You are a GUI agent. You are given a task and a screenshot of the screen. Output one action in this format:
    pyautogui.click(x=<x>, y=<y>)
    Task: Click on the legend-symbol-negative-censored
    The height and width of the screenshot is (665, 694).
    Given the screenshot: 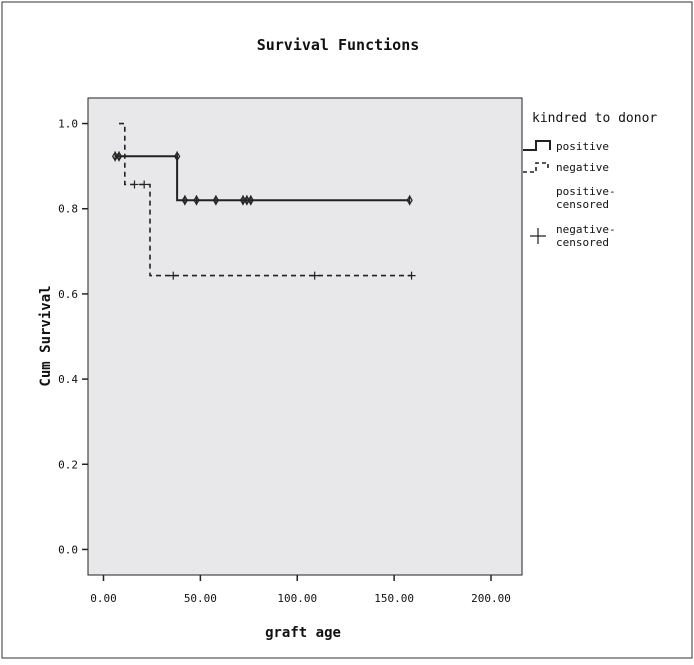 What is the action you would take?
    pyautogui.click(x=538, y=236)
    